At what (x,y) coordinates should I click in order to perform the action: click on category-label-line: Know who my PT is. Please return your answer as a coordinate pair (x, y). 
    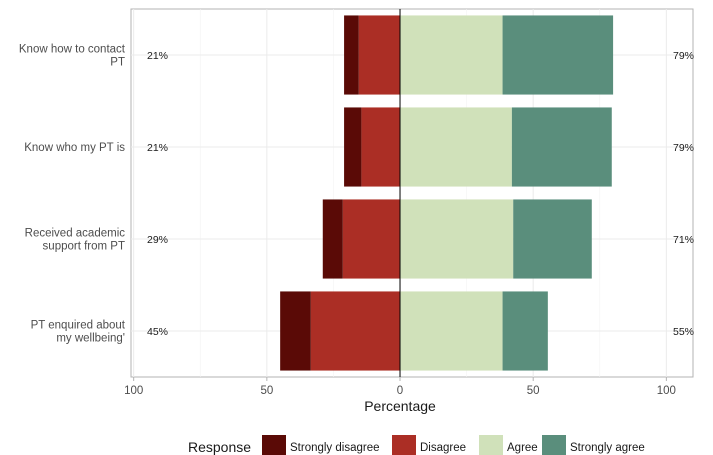
    Looking at the image, I should click on (74, 148).